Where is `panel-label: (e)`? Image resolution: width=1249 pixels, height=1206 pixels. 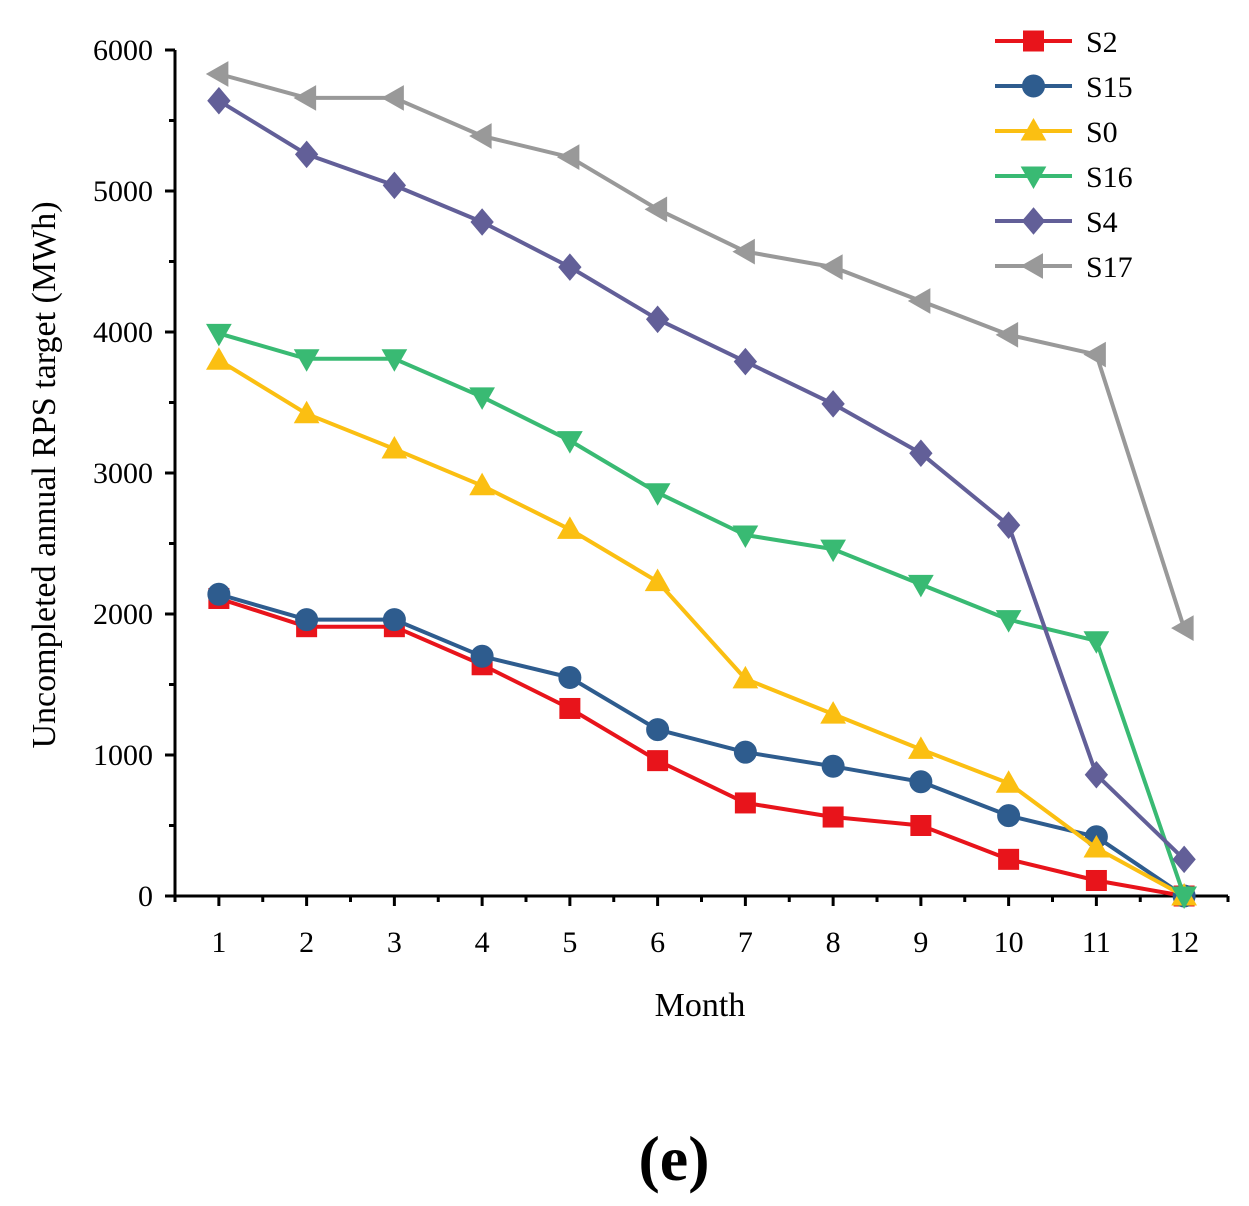 panel-label: (e) is located at coordinates (673, 1158).